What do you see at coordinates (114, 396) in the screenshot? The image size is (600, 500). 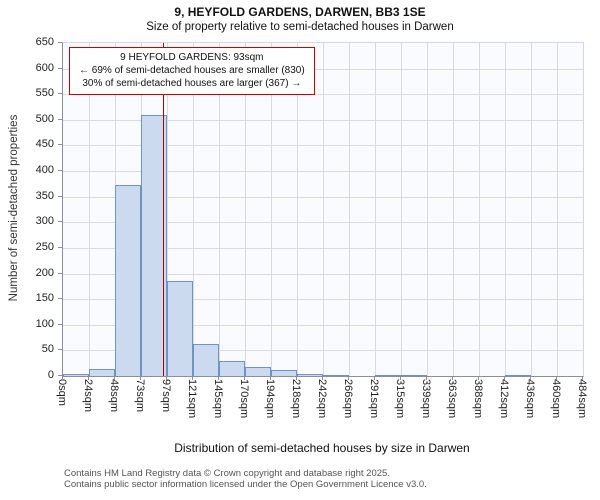 I see `x-tick-label: 48sqm` at bounding box center [114, 396].